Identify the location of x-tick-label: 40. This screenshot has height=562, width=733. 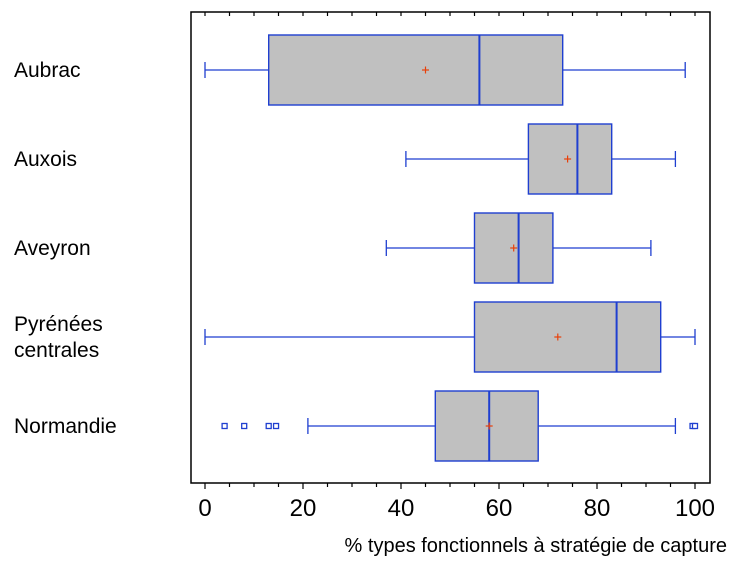
(401, 508).